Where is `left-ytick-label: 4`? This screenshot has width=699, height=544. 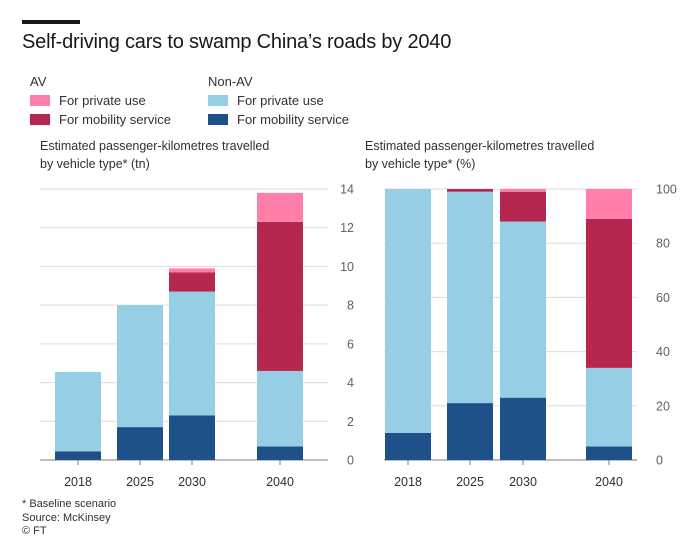 left-ytick-label: 4 is located at coordinates (350, 383).